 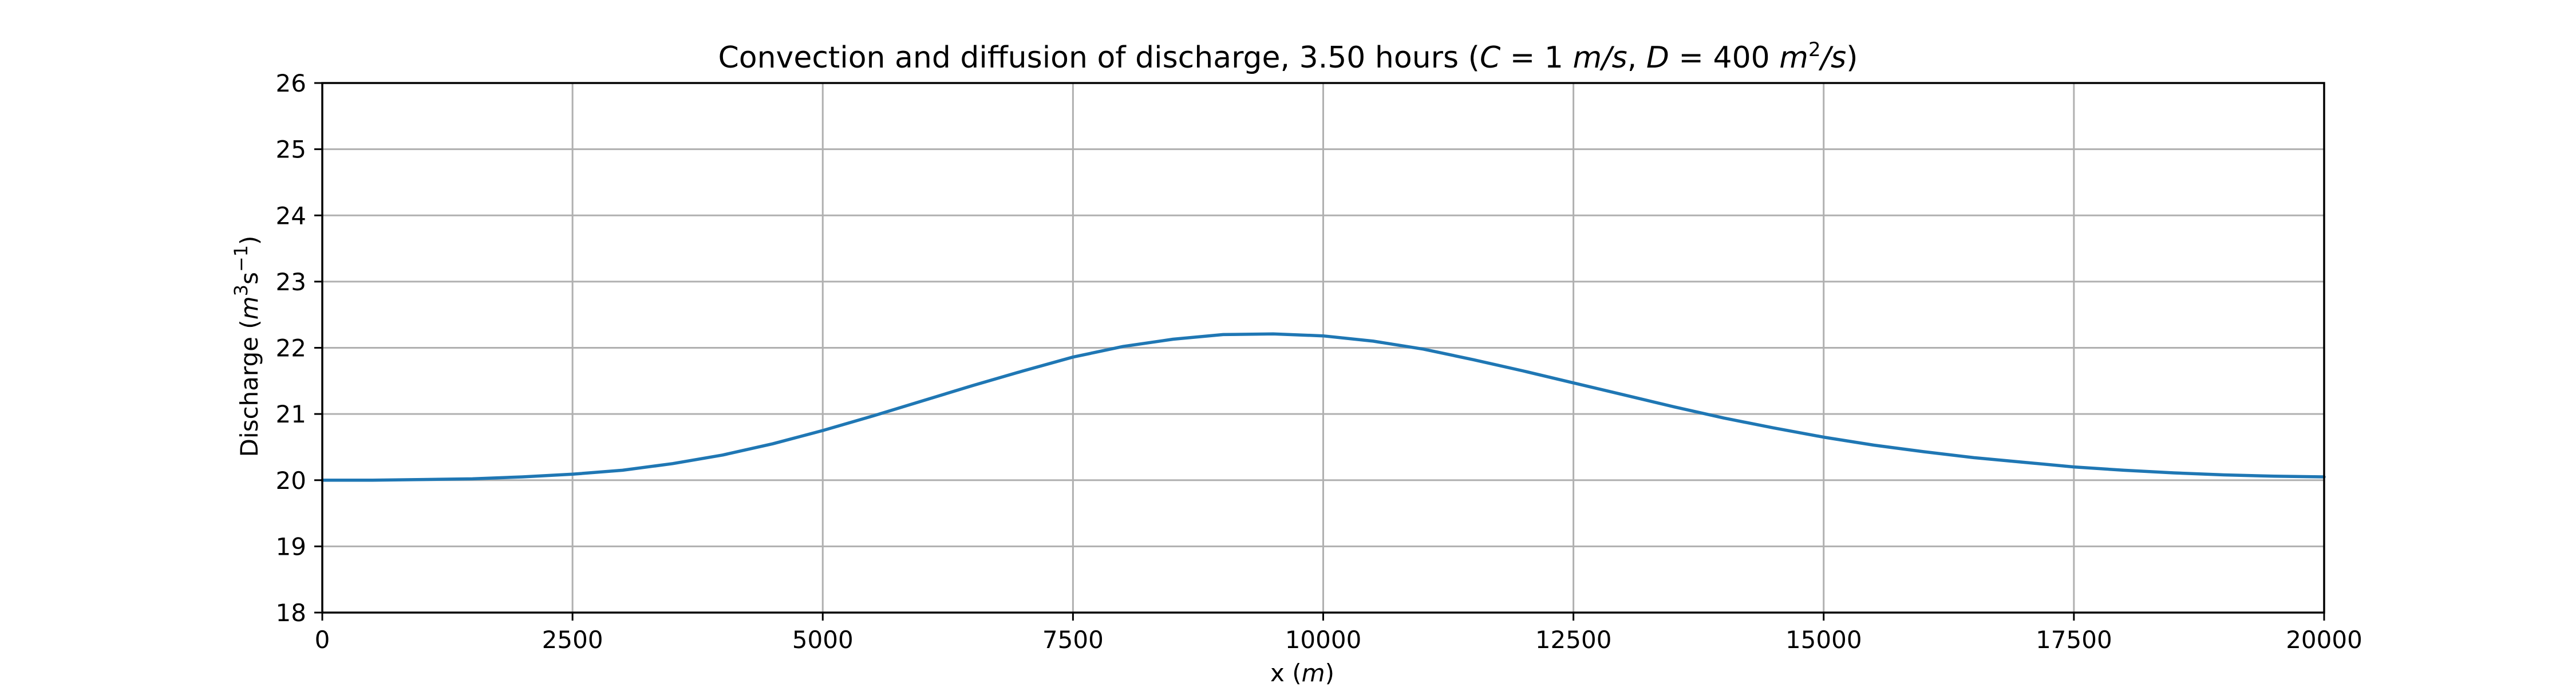 What do you see at coordinates (291, 282) in the screenshot?
I see `y-tick-label: 23` at bounding box center [291, 282].